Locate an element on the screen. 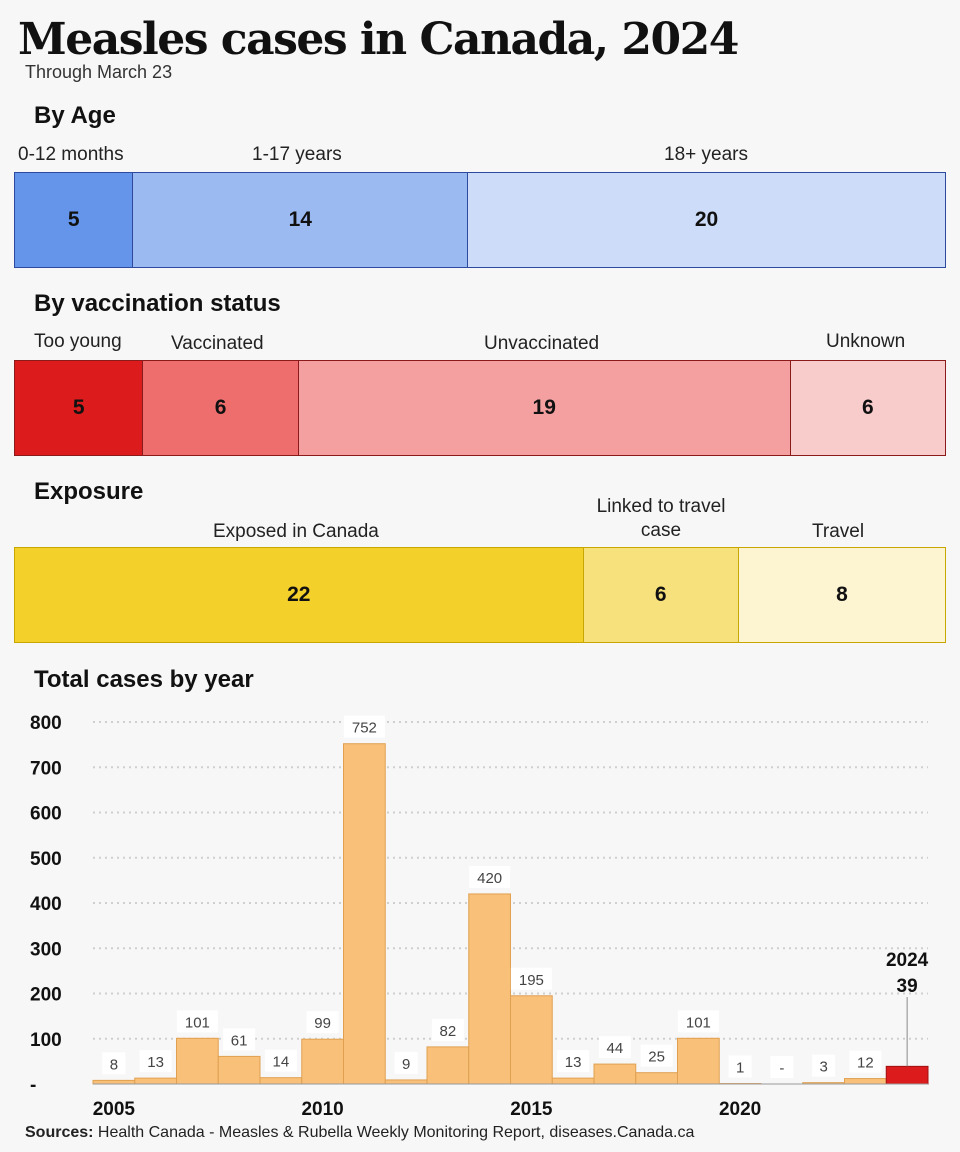  value-label-bg-2012 is located at coordinates (406, 1062).